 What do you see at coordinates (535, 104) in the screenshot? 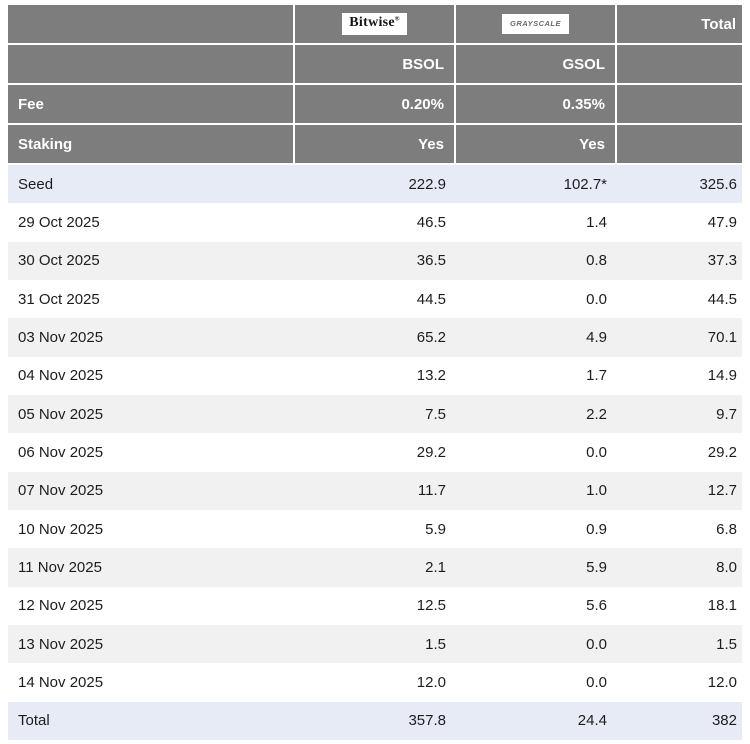
I see `gsol-fee: 0.35%` at bounding box center [535, 104].